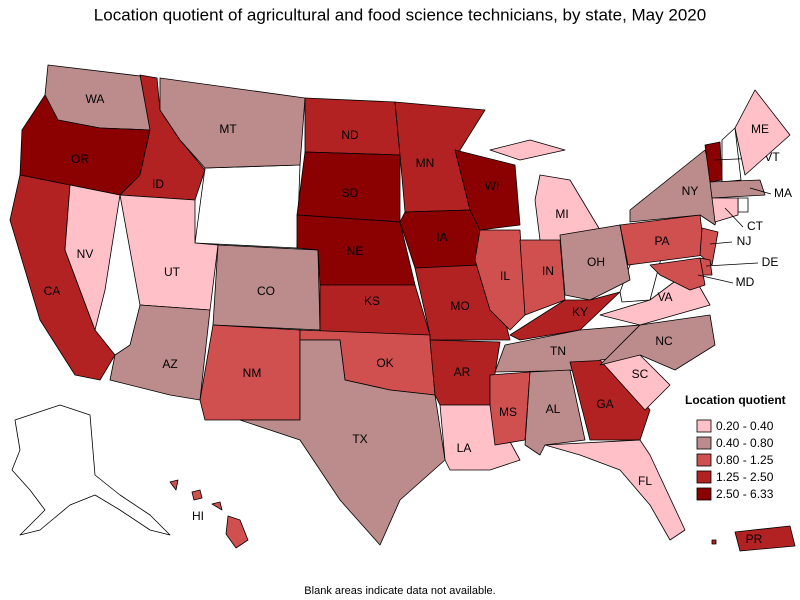  I want to click on state-label: PA, so click(661, 241).